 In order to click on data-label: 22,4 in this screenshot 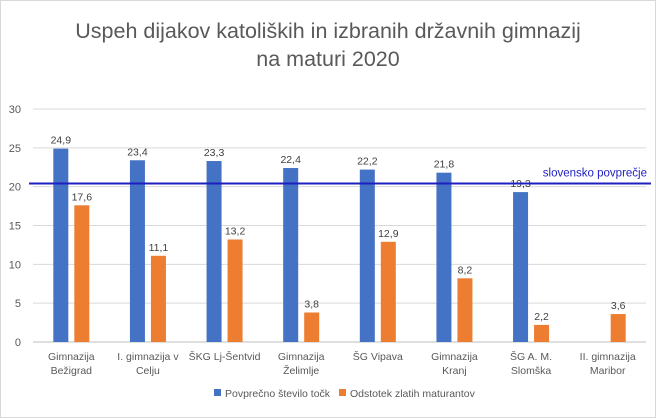, I will do `click(290, 160)`.